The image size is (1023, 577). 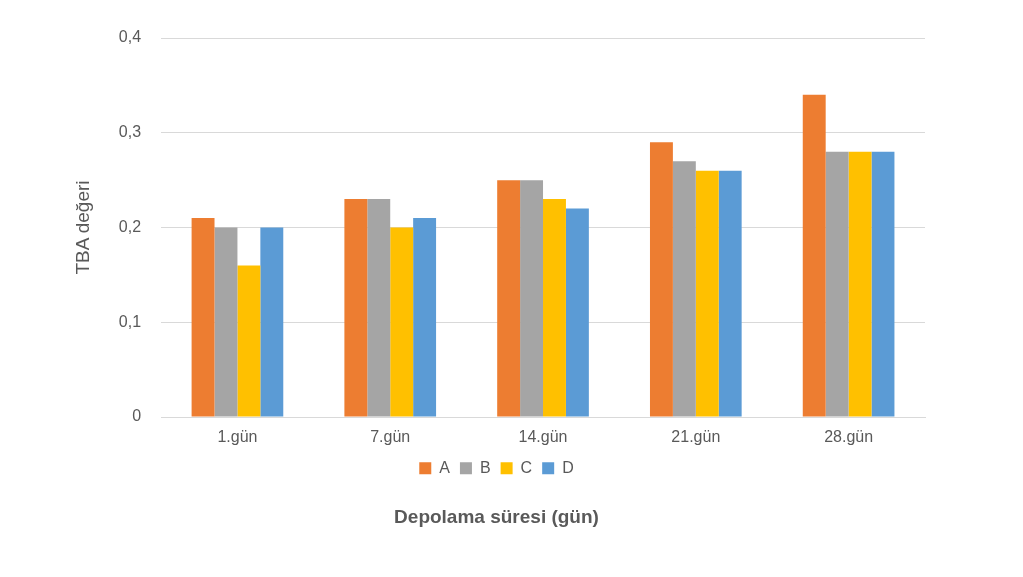 I want to click on y-tick-label: 0, so click(x=137, y=416).